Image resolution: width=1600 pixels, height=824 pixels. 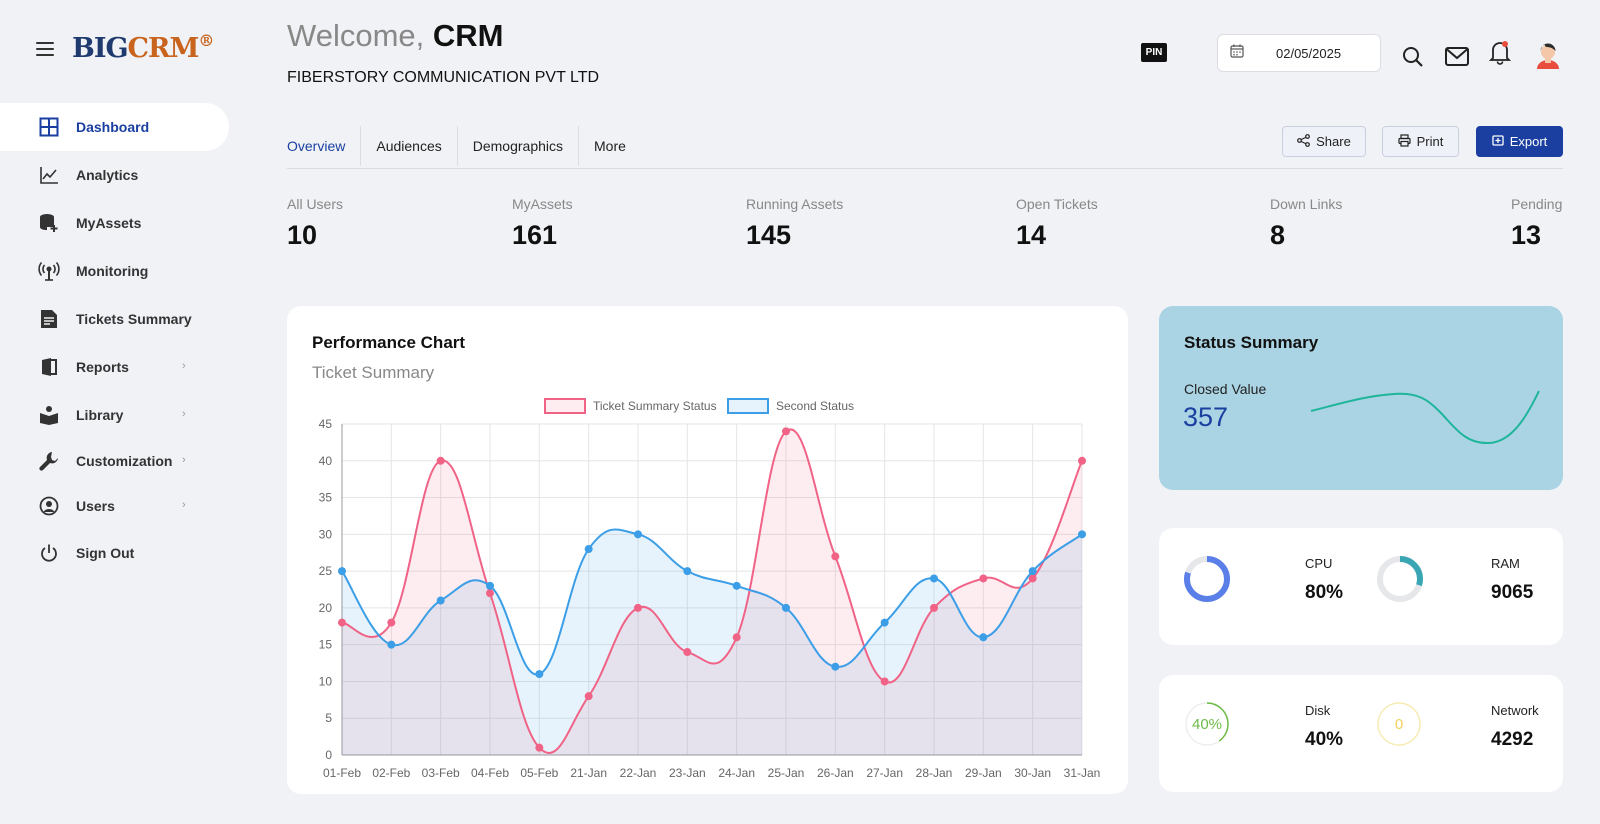 I want to click on sidebar-item-tickets-summary: Tickets Summary, so click(x=120, y=319).